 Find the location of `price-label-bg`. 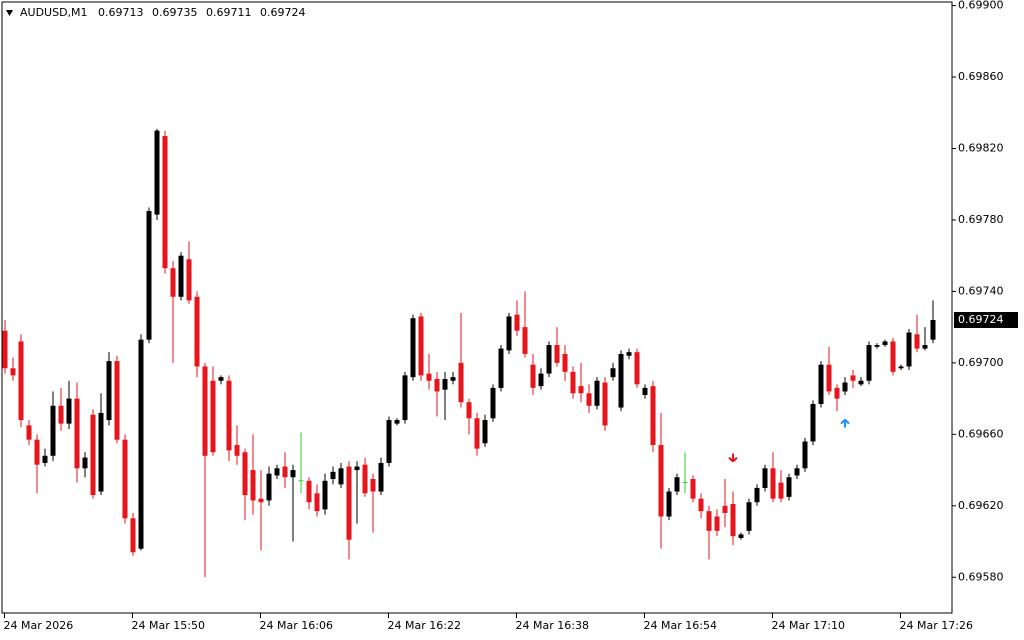

price-label-bg is located at coordinates (986, 320).